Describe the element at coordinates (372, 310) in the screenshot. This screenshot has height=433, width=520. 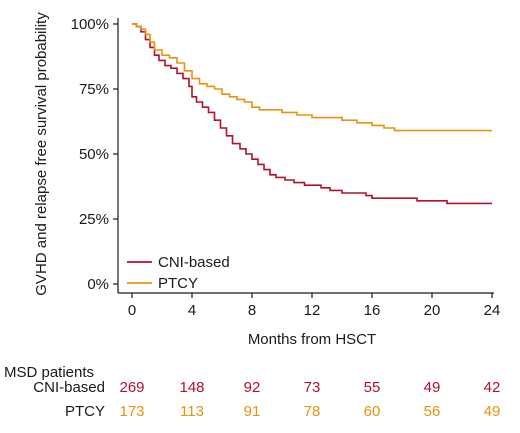
I see `x-tick-label: 16` at that location.